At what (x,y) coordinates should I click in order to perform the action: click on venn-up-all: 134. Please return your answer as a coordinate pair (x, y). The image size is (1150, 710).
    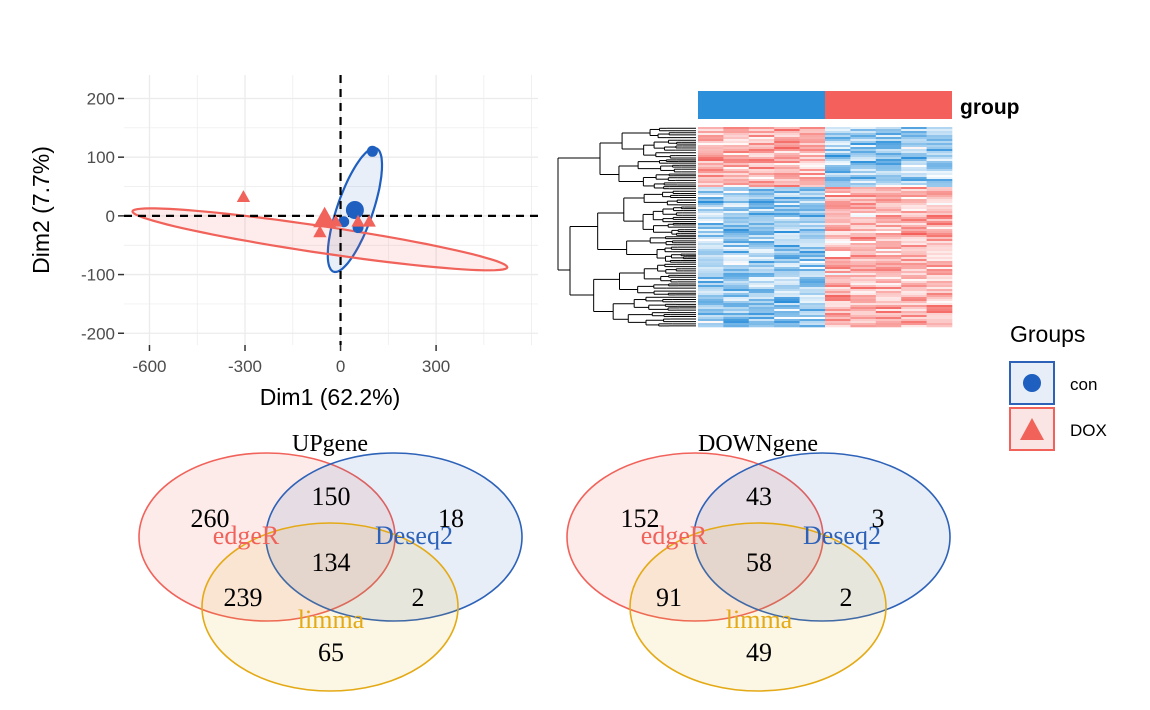
    Looking at the image, I should click on (331, 562).